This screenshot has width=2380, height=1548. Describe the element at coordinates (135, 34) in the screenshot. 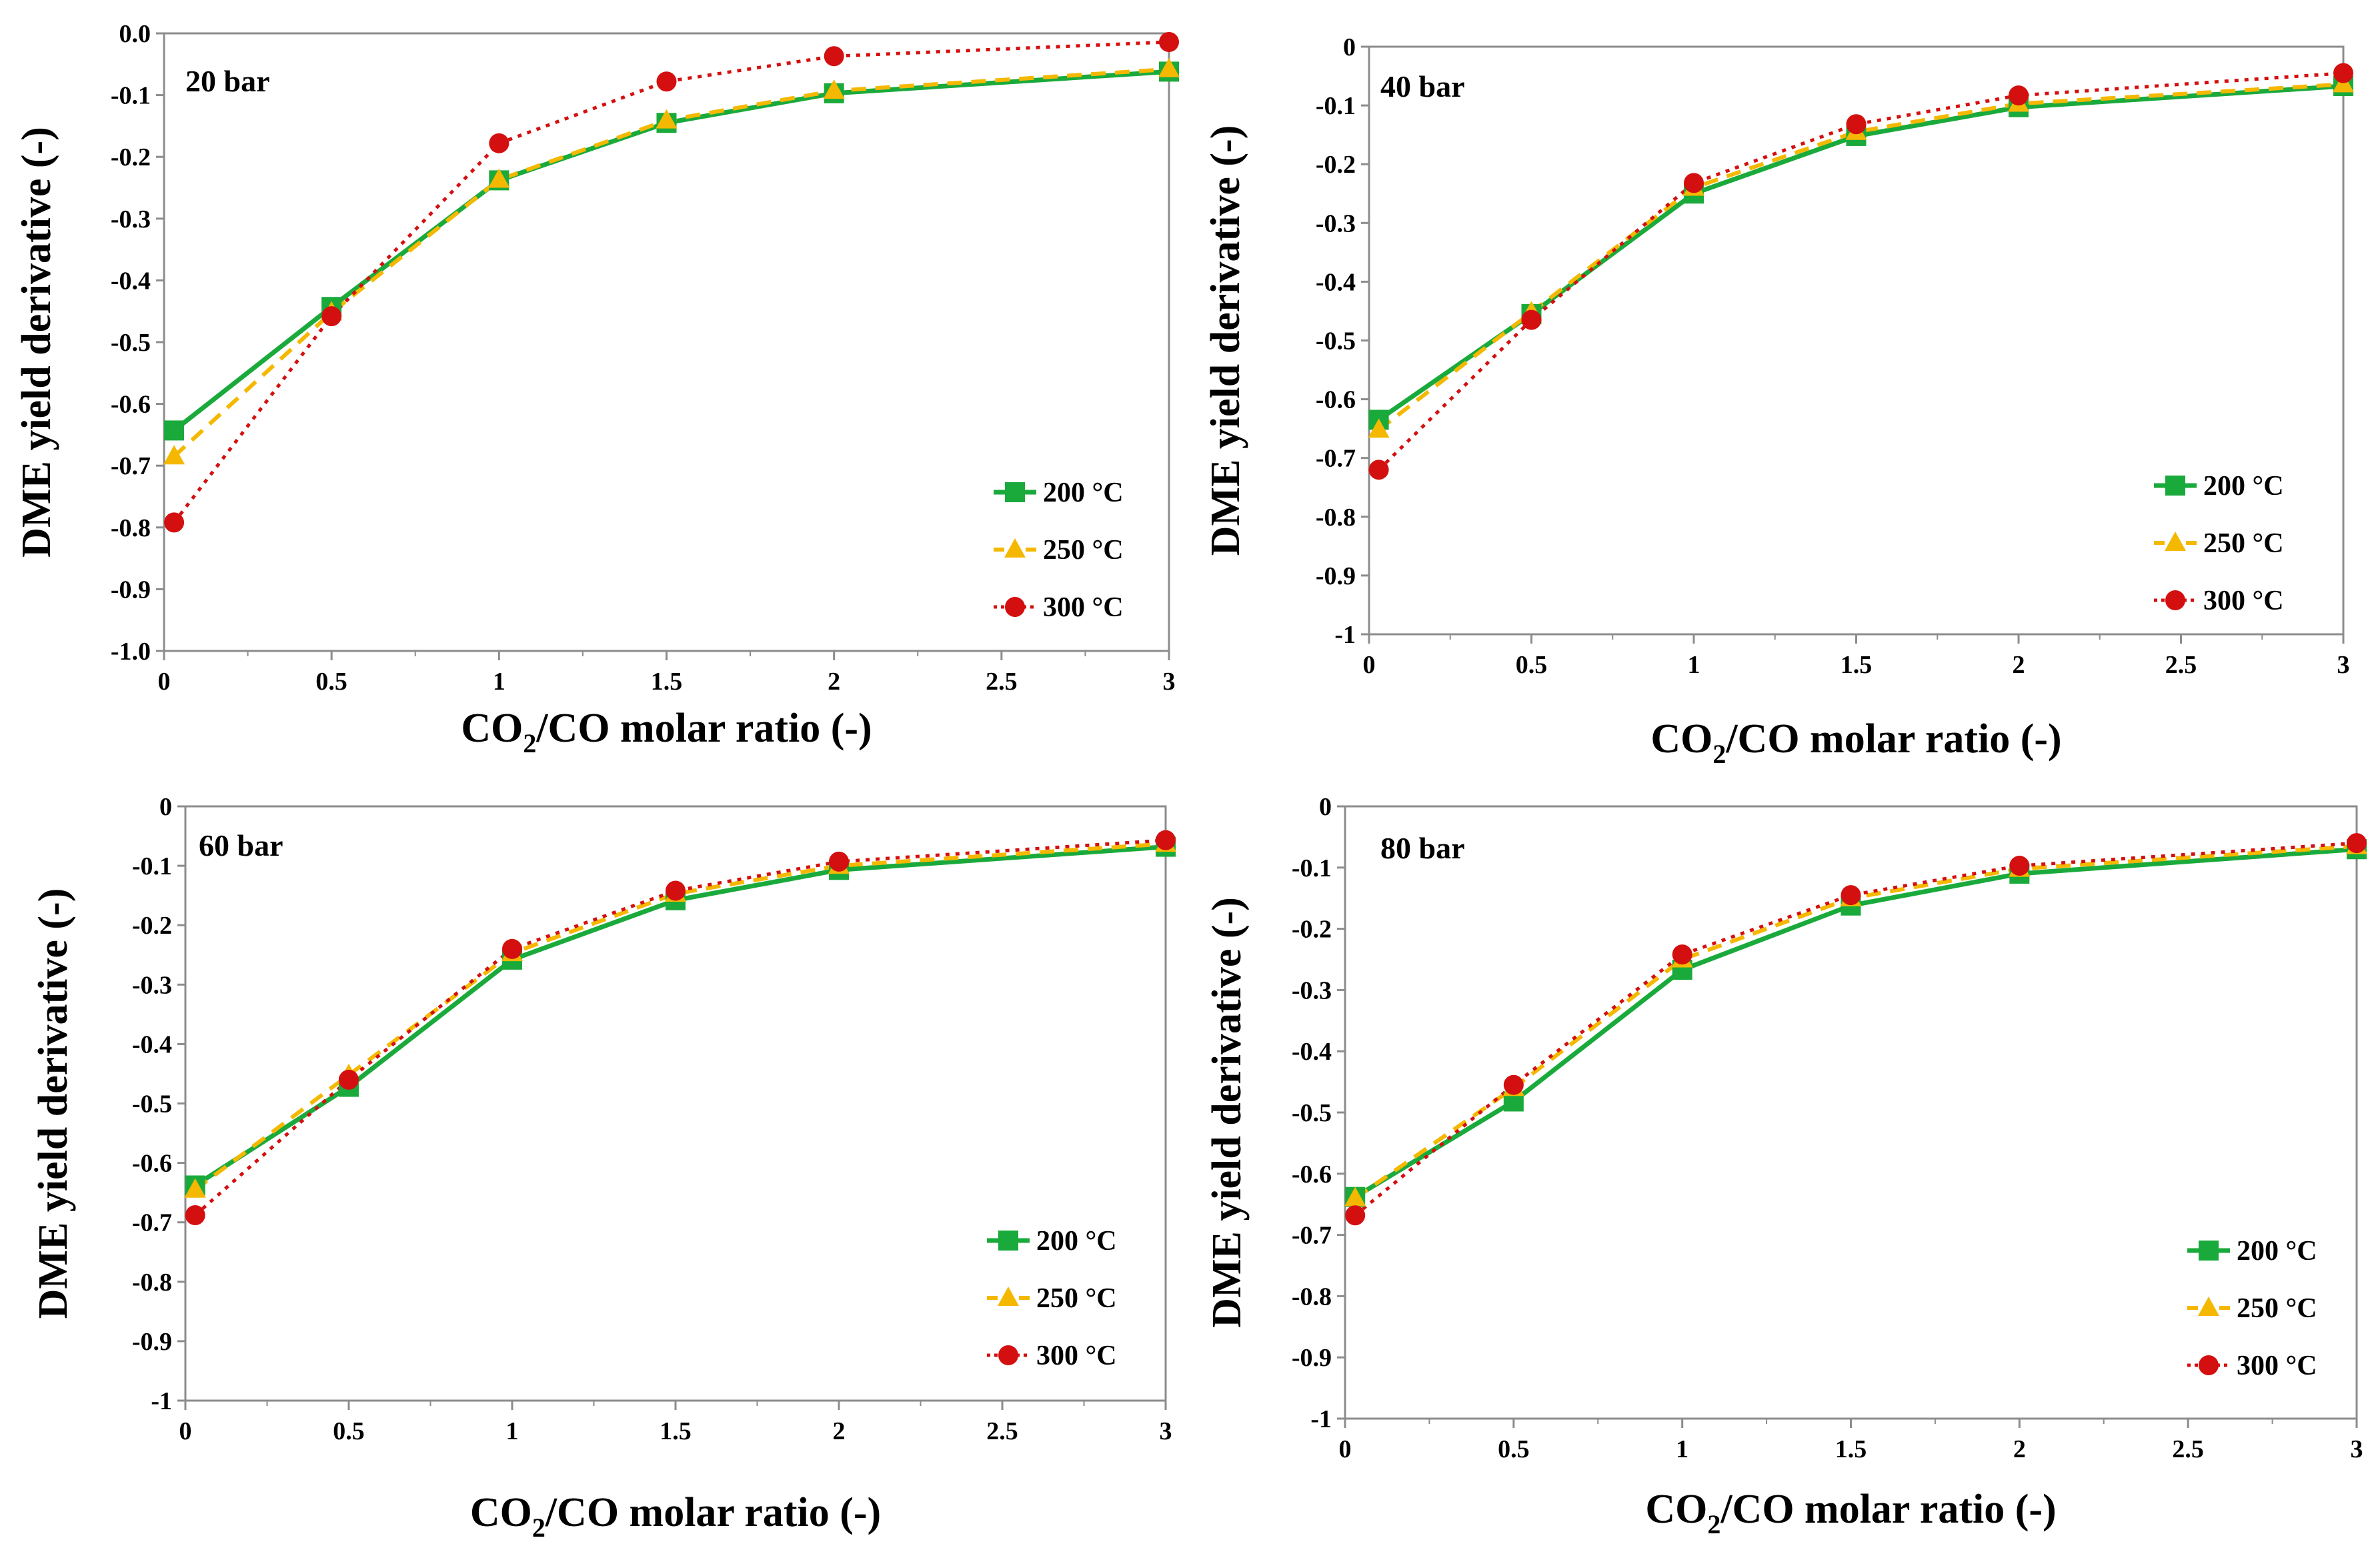

I see `y-tick-label: 0.0` at that location.